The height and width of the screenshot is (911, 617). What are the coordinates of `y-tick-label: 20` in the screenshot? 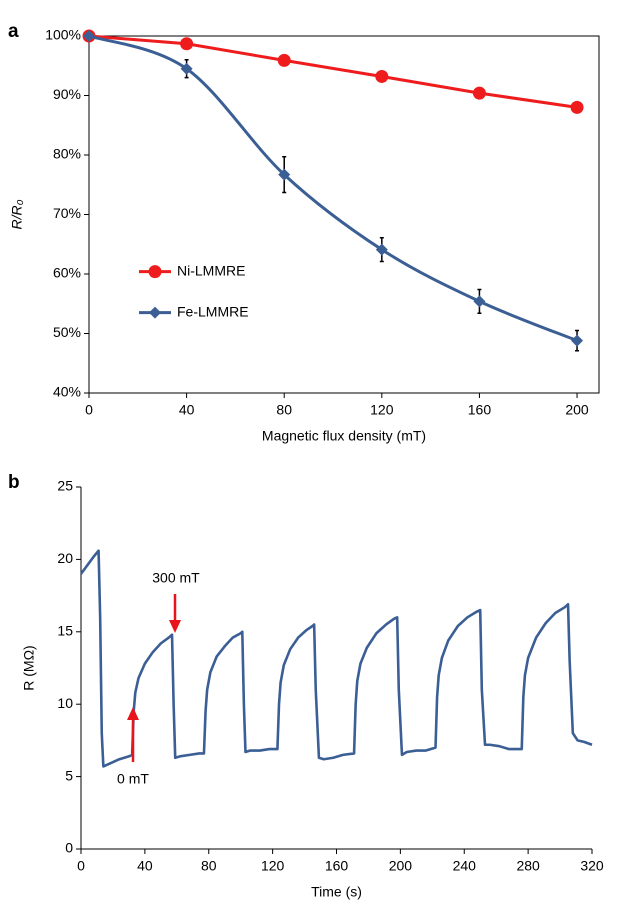 It's located at (65, 558).